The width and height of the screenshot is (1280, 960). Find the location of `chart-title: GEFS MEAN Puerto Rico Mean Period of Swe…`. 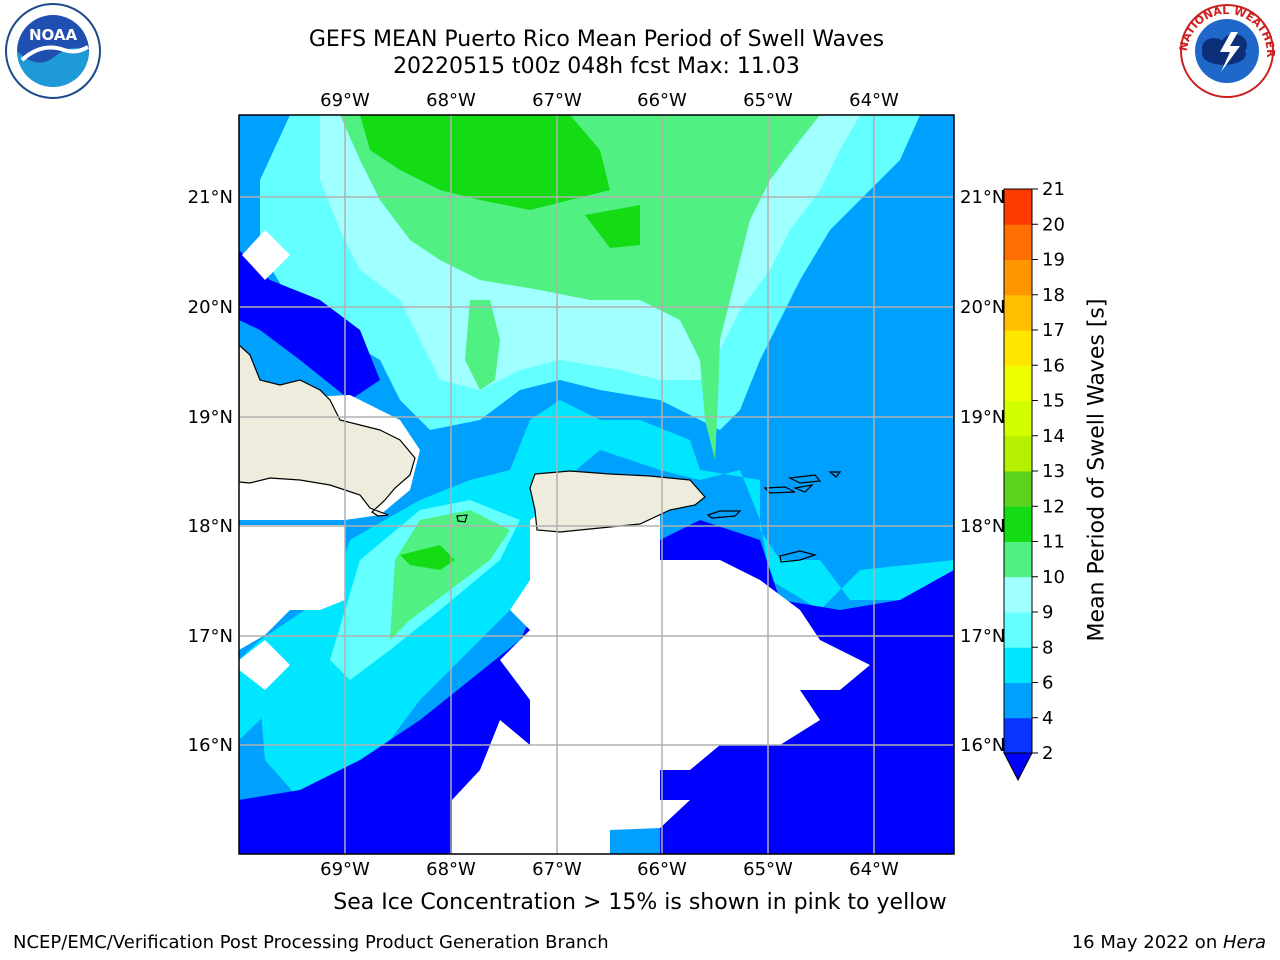

chart-title: GEFS MEAN Puerto Rico Mean Period of Swe… is located at coordinates (596, 39).